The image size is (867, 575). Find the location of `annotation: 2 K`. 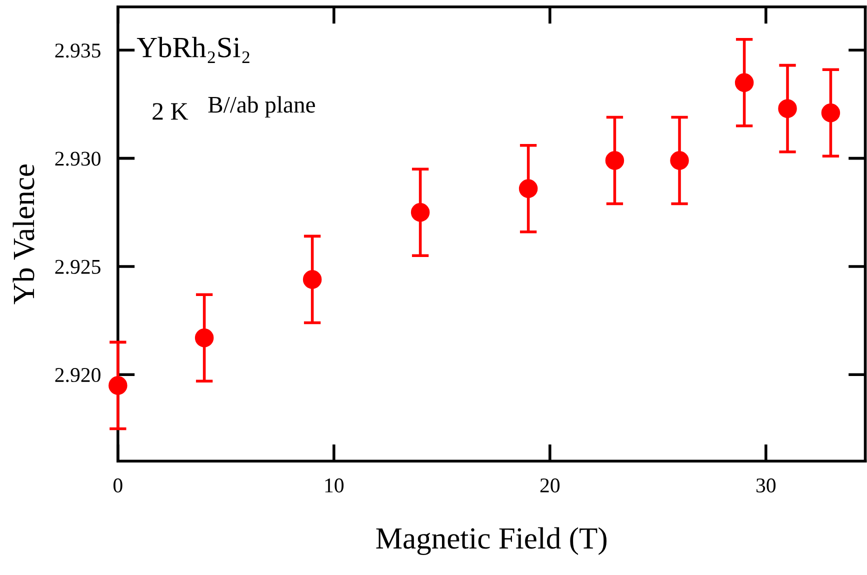

annotation: 2 K is located at coordinates (170, 111).